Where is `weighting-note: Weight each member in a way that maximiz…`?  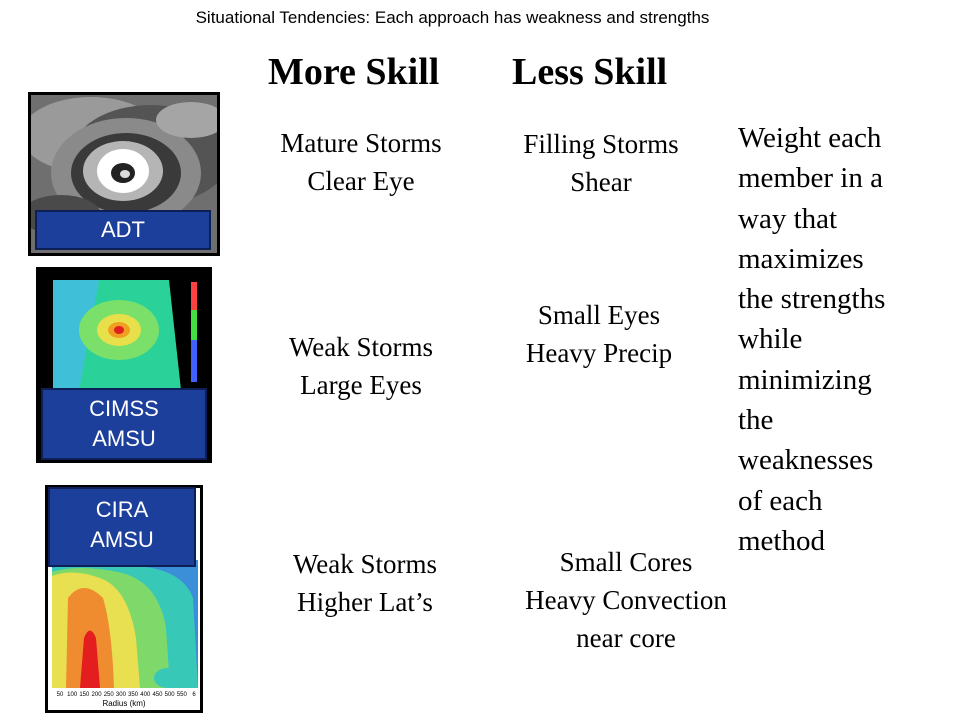 weighting-note: Weight each member in a way that maximiz… is located at coordinates (812, 339).